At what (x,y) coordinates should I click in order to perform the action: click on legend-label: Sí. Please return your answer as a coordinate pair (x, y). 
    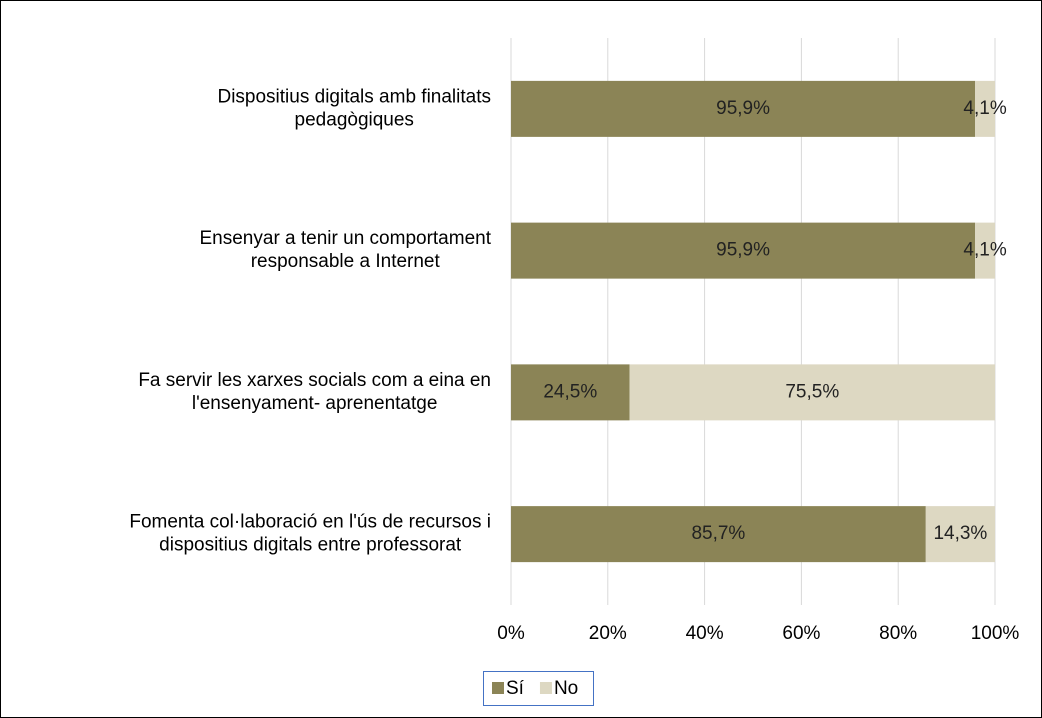
    Looking at the image, I should click on (515, 688).